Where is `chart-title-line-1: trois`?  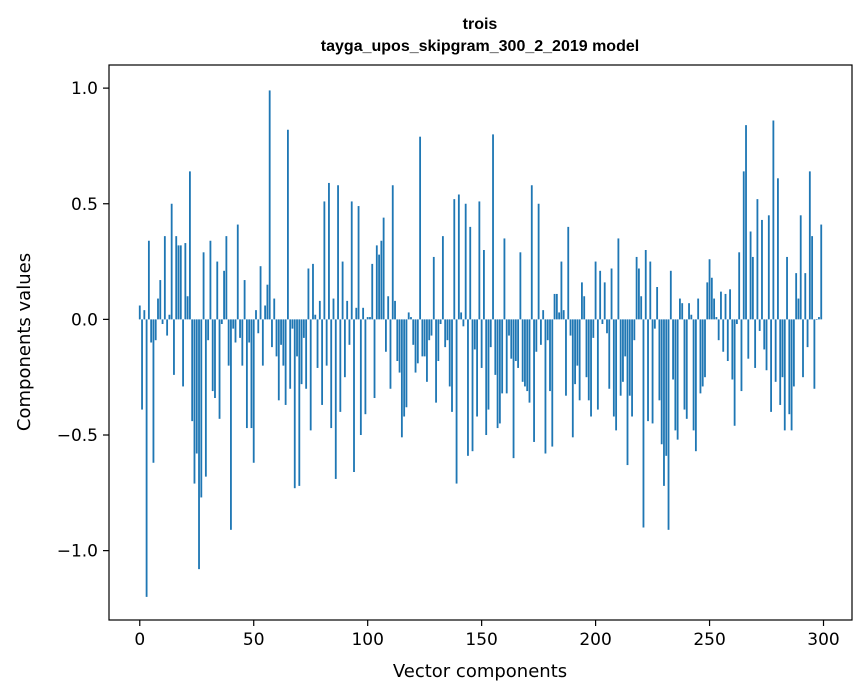 chart-title-line-1: trois is located at coordinates (480, 24).